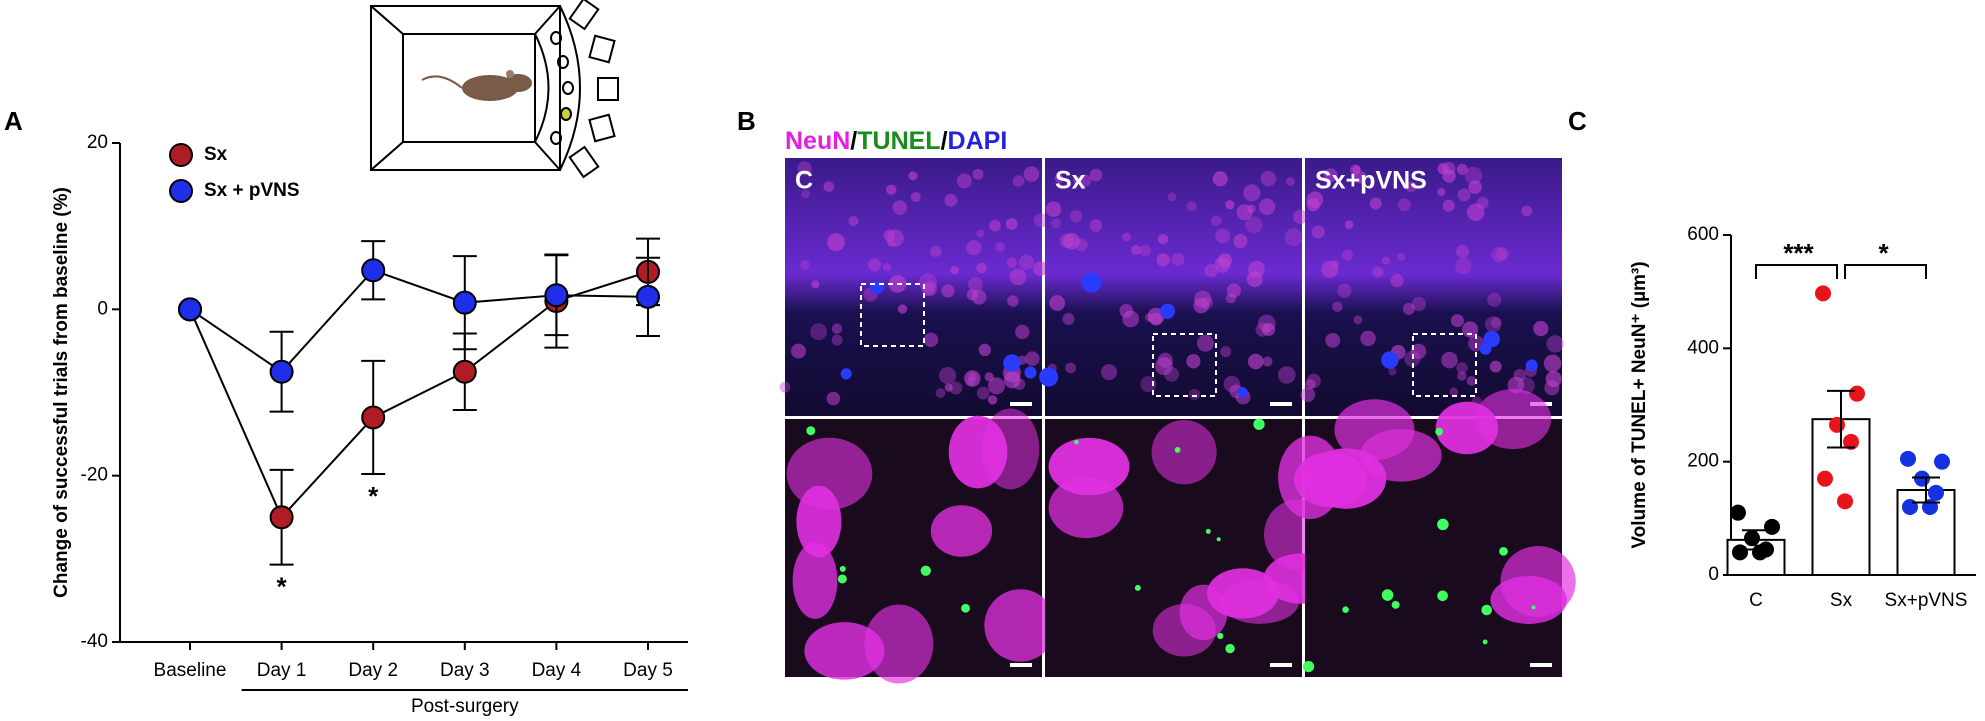 Image resolution: width=1985 pixels, height=721 pixels. I want to click on legend-marker, so click(181, 191).